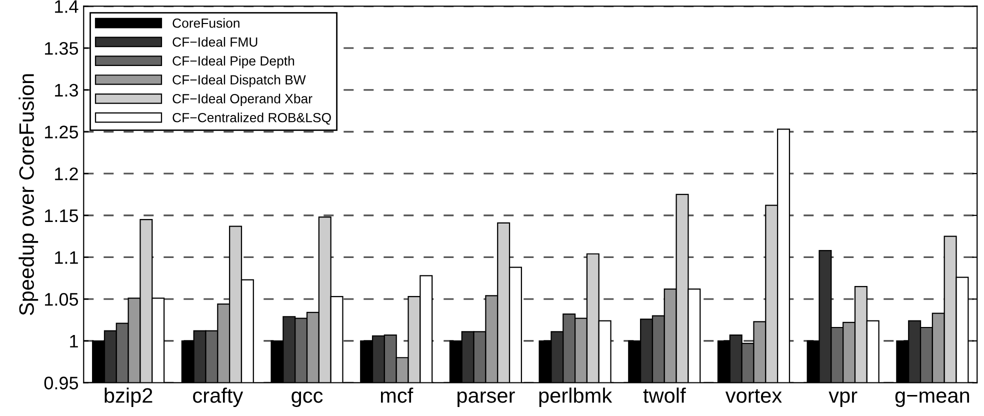 This screenshot has width=984, height=416. What do you see at coordinates (575, 397) in the screenshot?
I see `x-tick-label: perlbmk` at bounding box center [575, 397].